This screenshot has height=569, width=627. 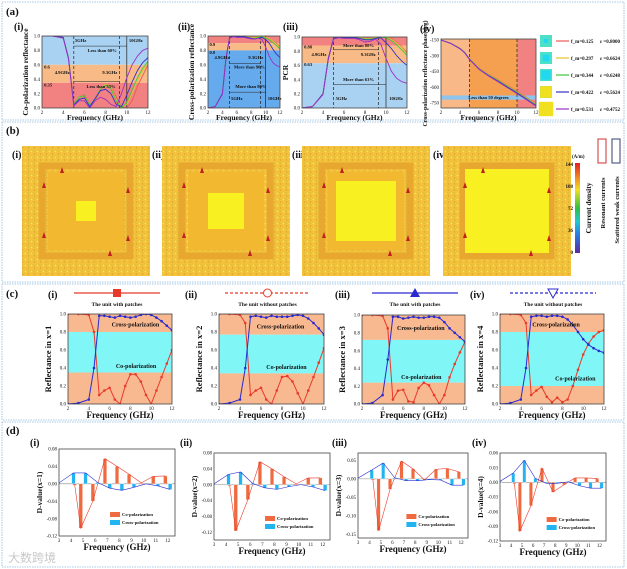 What do you see at coordinates (546, 92) in the screenshot?
I see `patch-icon` at bounding box center [546, 92].